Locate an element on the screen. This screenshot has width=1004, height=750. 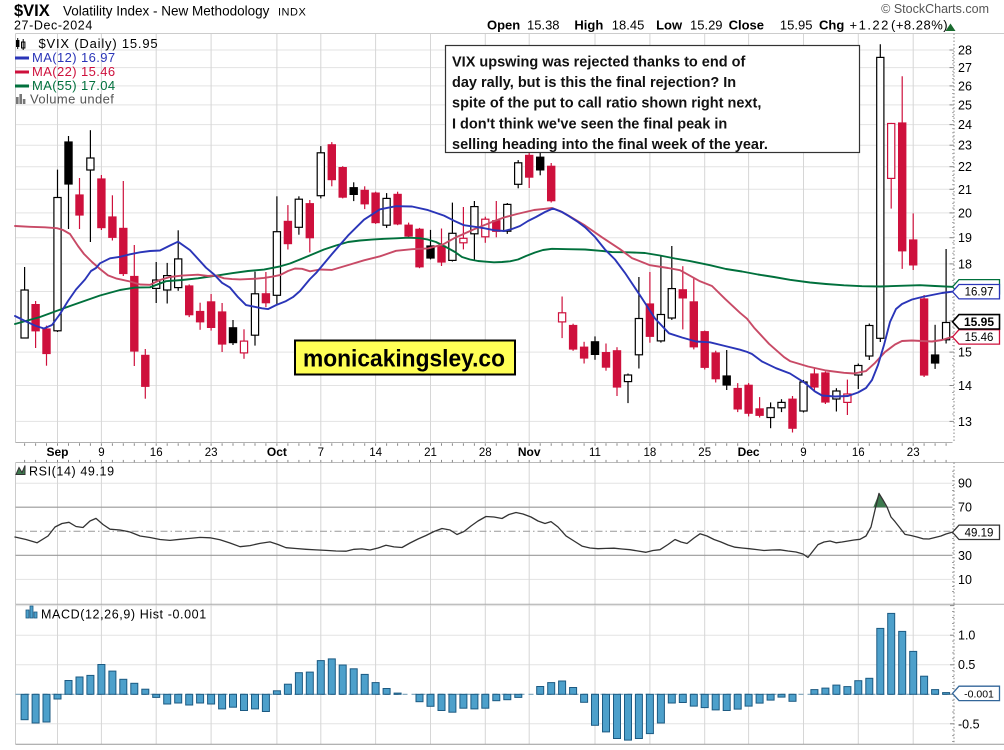
svg-text:Volatility Index - New Methodo: Volatility Index - New Methodology is located at coordinates (166, 11).